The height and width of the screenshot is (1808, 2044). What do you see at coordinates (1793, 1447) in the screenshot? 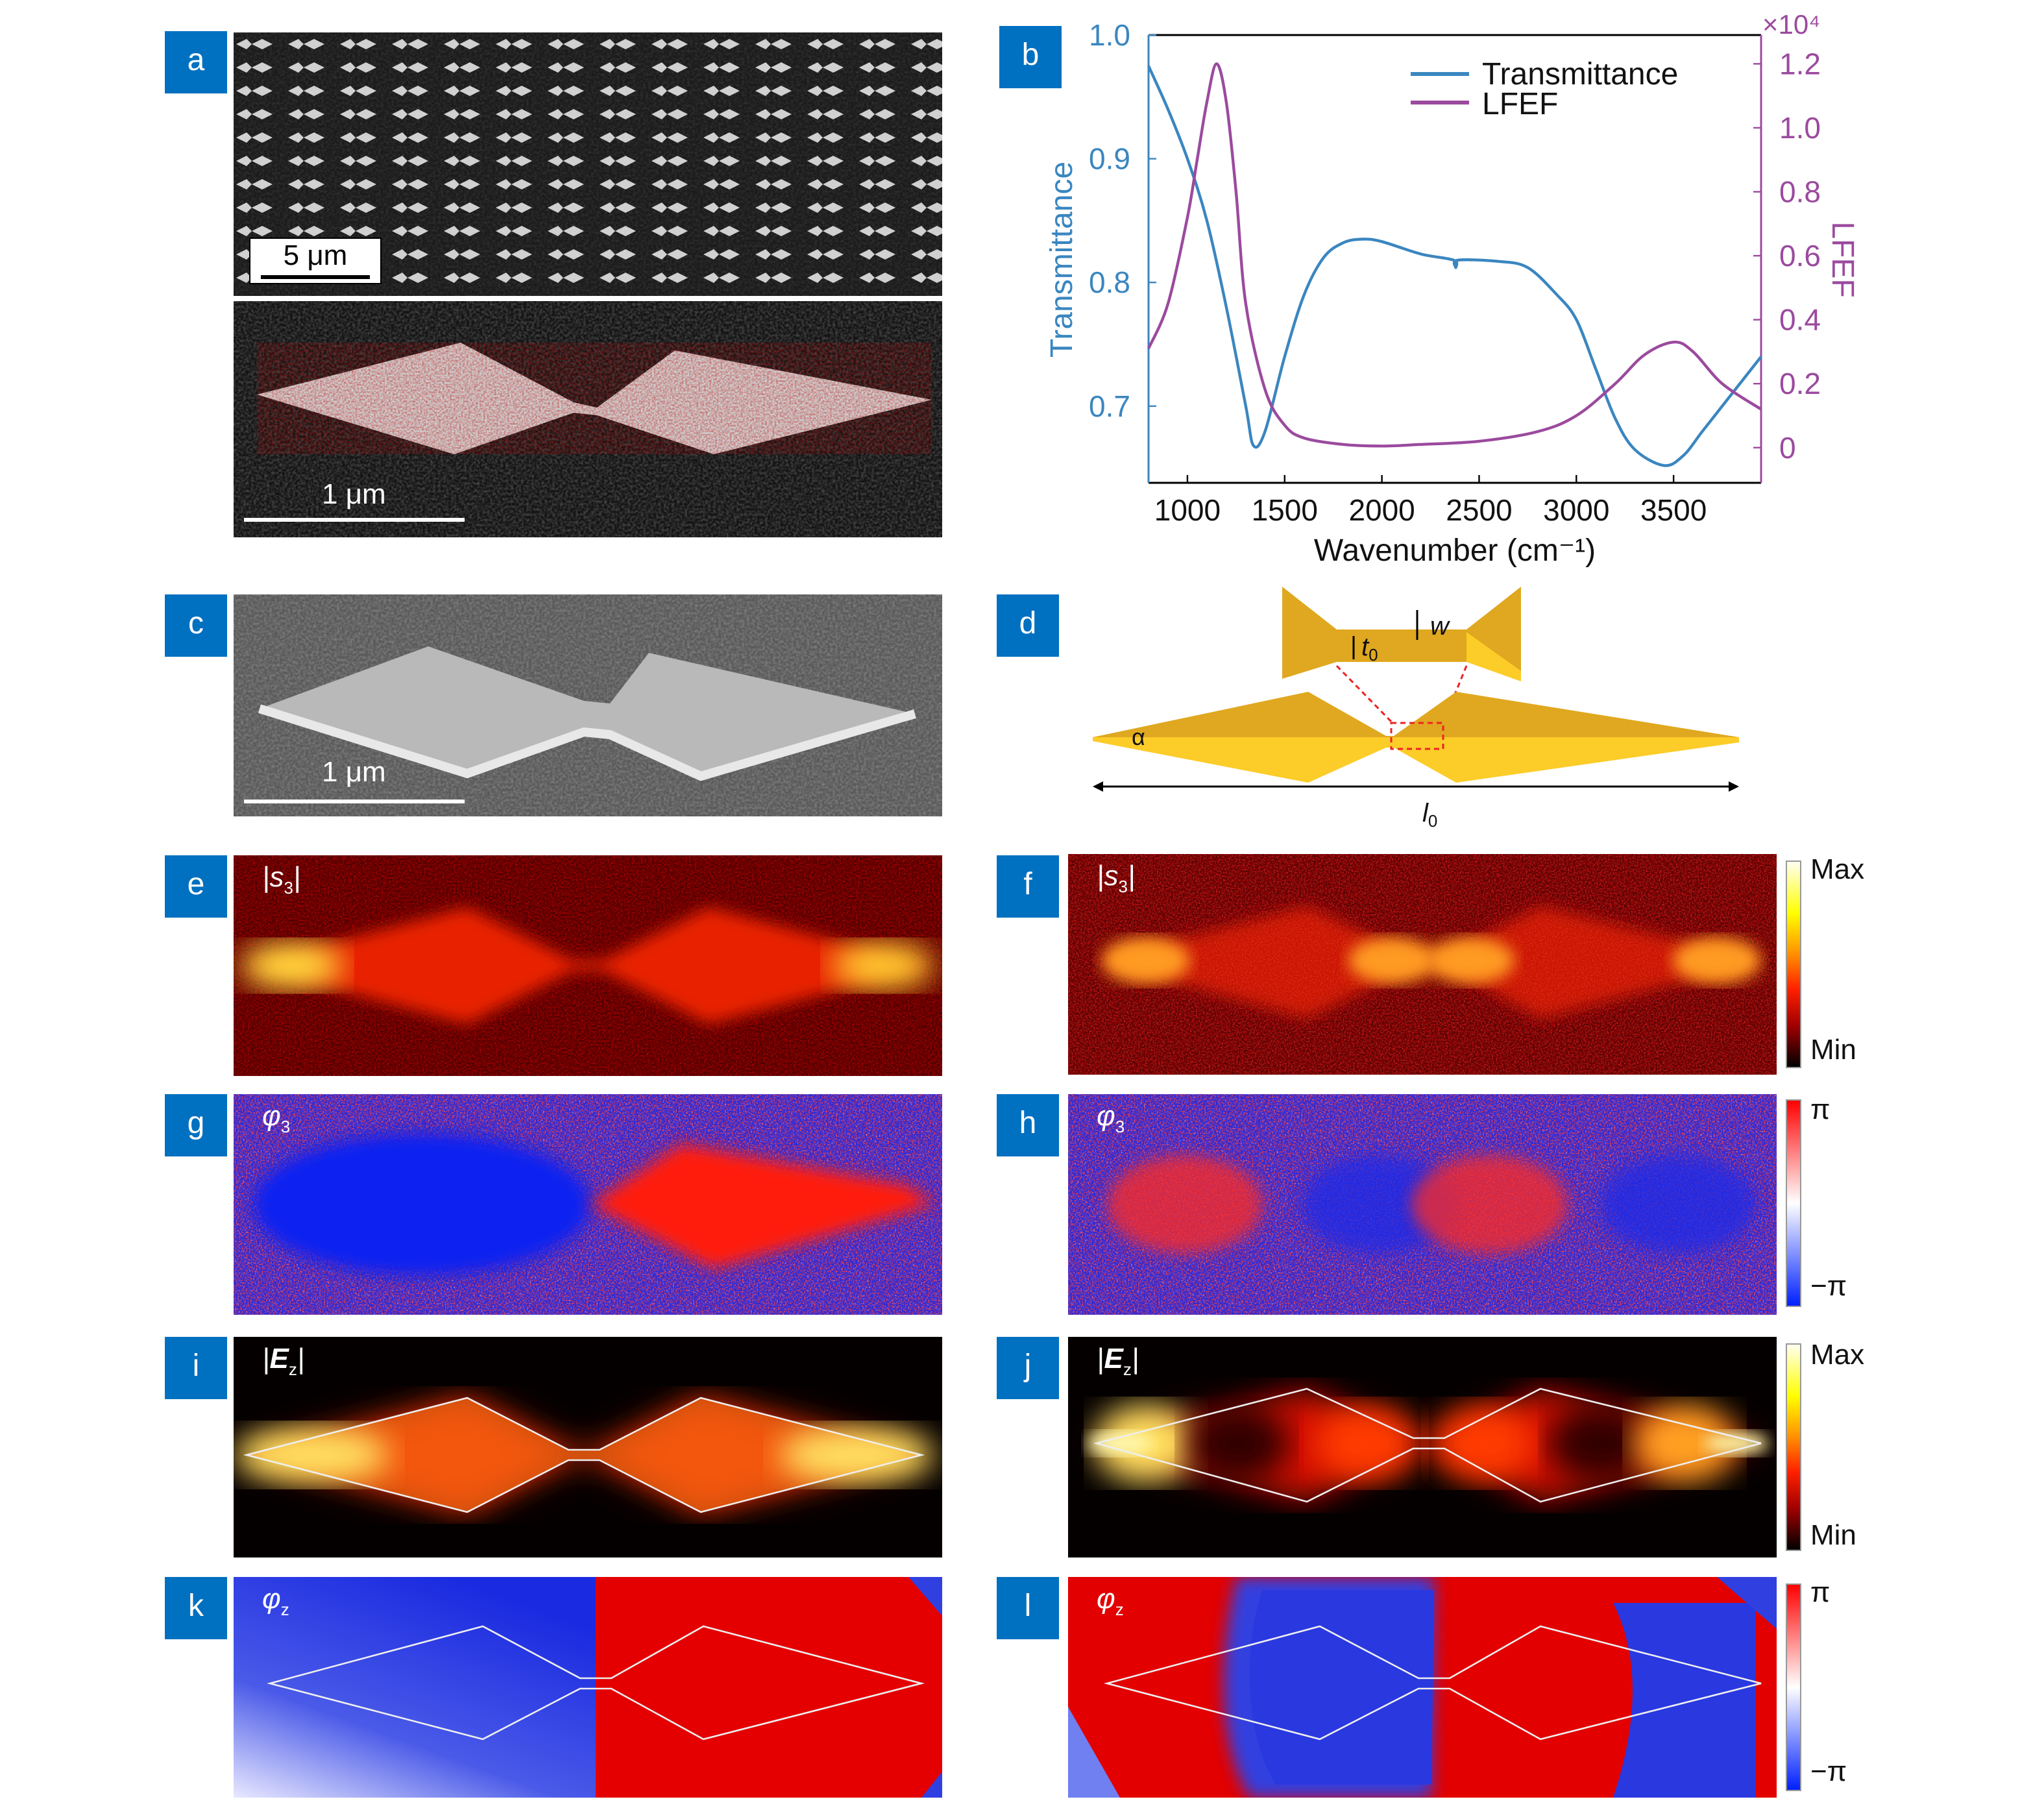
I see `amplitude-colorbar-j` at bounding box center [1793, 1447].